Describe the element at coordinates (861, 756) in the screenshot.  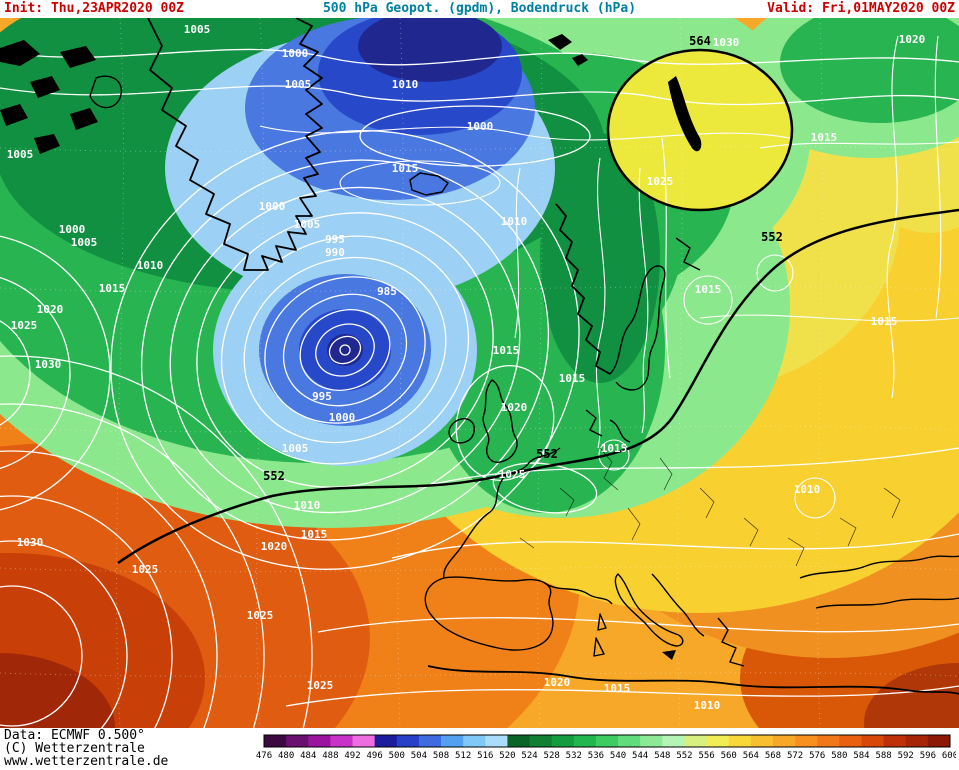
I see `colorbar-tick: 584` at that location.